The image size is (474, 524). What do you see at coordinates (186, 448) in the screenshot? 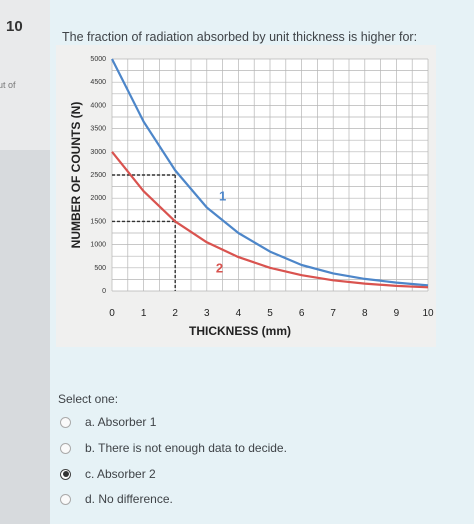
I see `option-b-label: b. There is not enough data to decide.` at bounding box center [186, 448].